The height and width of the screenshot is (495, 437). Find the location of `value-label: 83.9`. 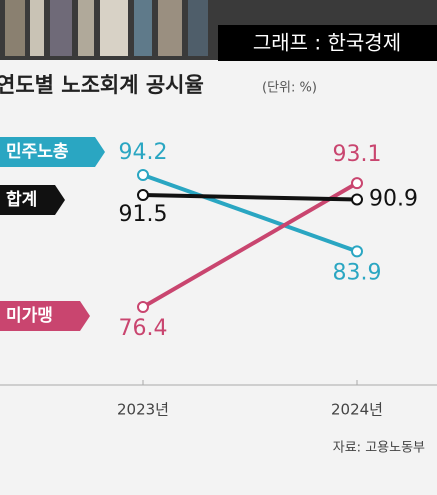

value-label: 83.9 is located at coordinates (357, 272).